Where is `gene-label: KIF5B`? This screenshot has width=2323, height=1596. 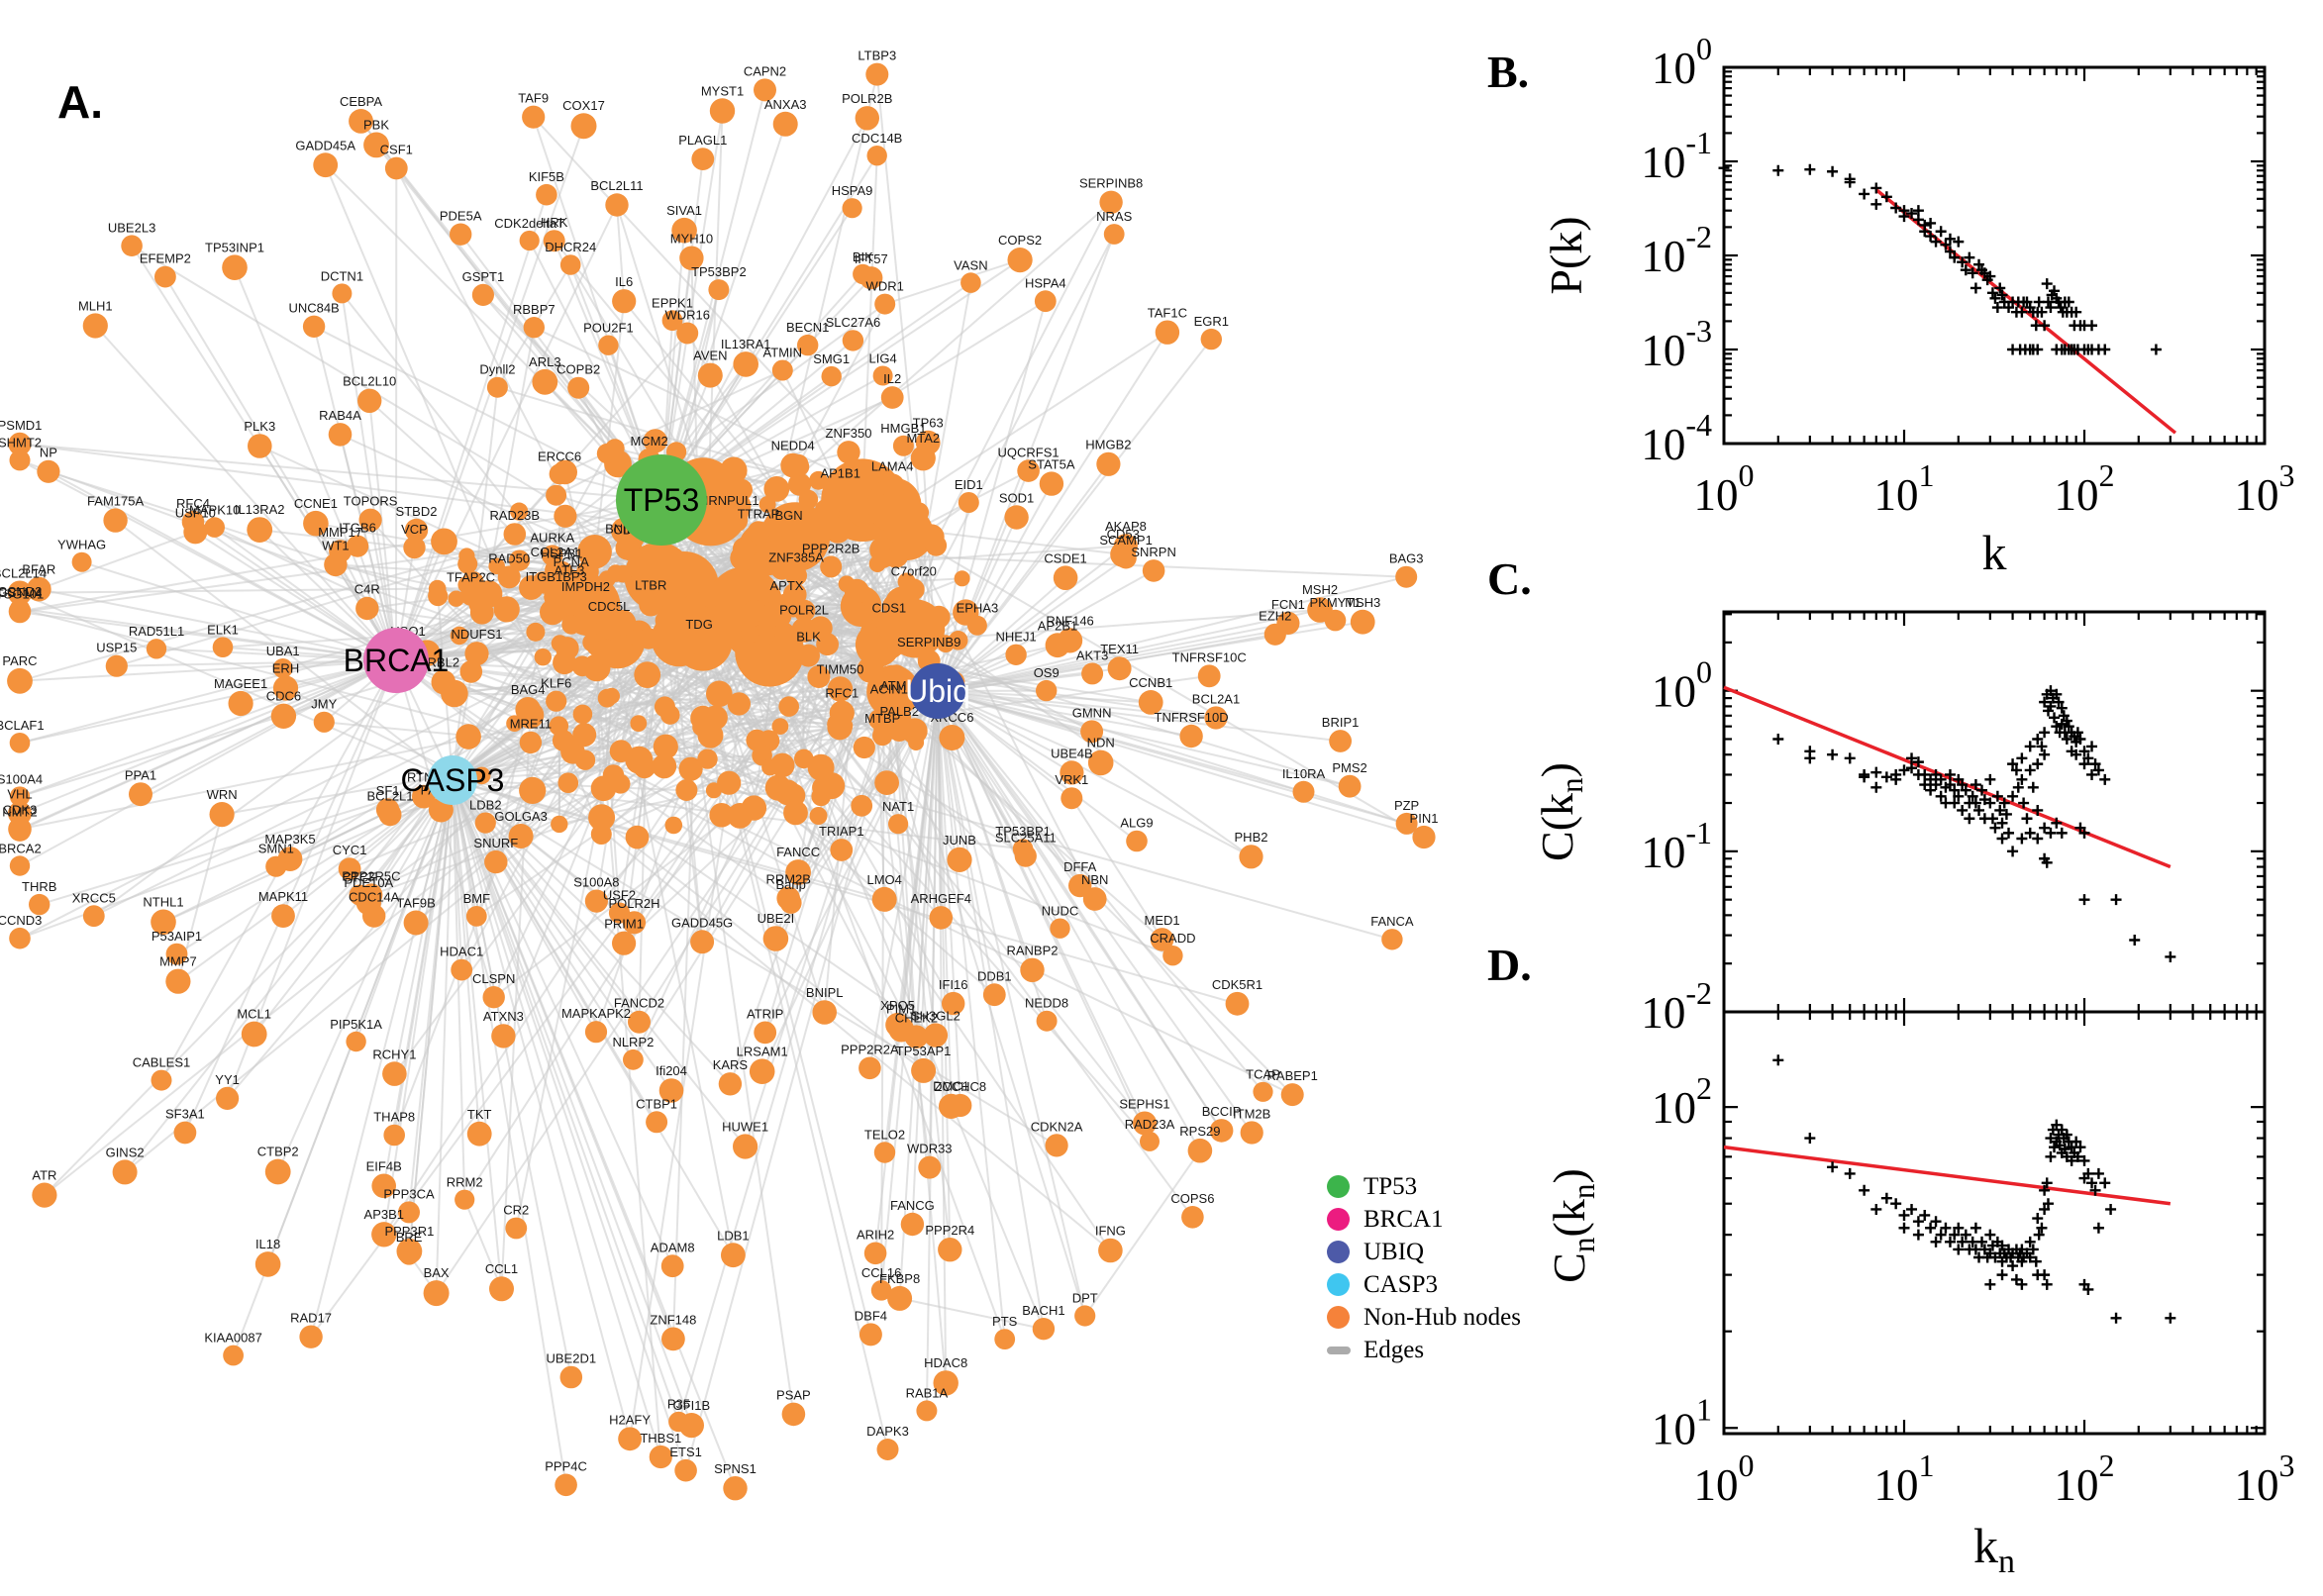 gene-label: KIF5B is located at coordinates (546, 176).